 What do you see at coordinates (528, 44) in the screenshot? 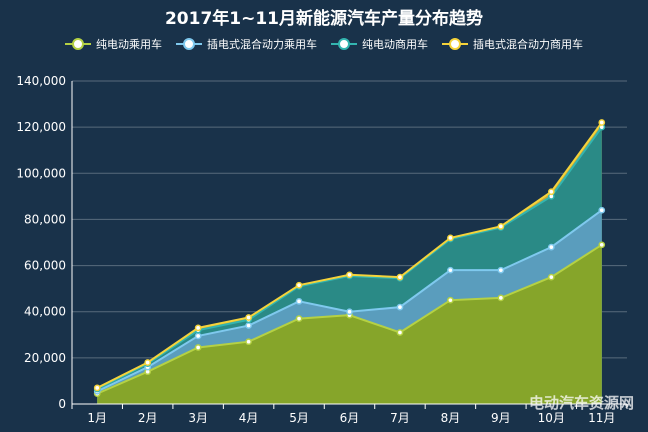
I see `legend-label: 插电式混合动力商用车` at bounding box center [528, 44].